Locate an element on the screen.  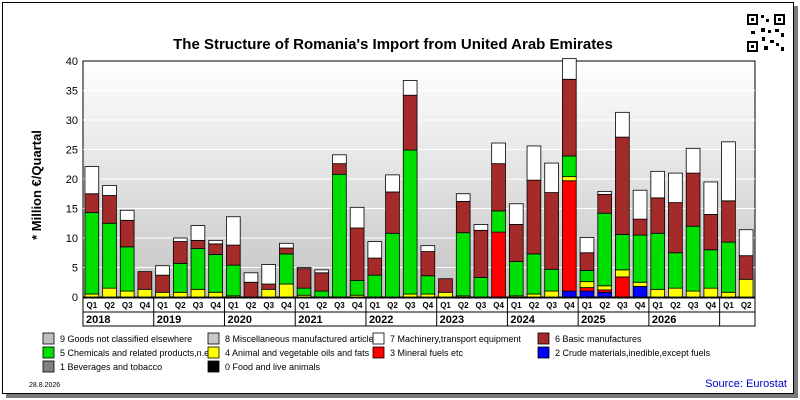
legend-label: 1 Beverages and tobacco is located at coordinates (111, 367).